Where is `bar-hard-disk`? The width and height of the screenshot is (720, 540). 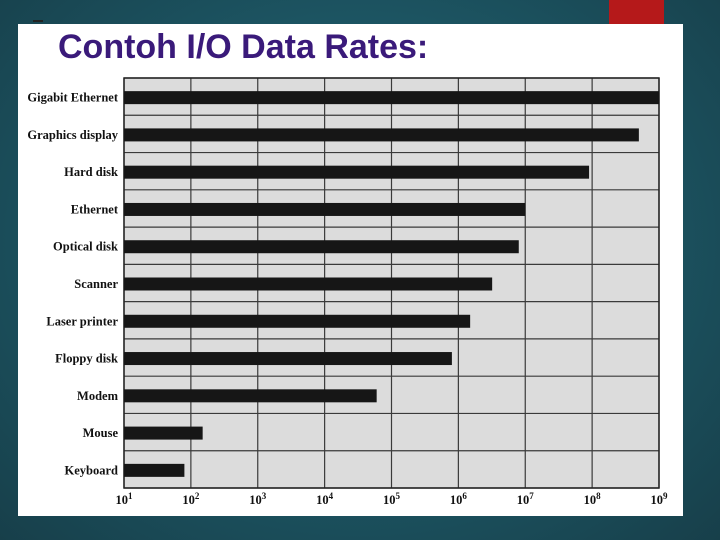
bar-hard-disk is located at coordinates (357, 172).